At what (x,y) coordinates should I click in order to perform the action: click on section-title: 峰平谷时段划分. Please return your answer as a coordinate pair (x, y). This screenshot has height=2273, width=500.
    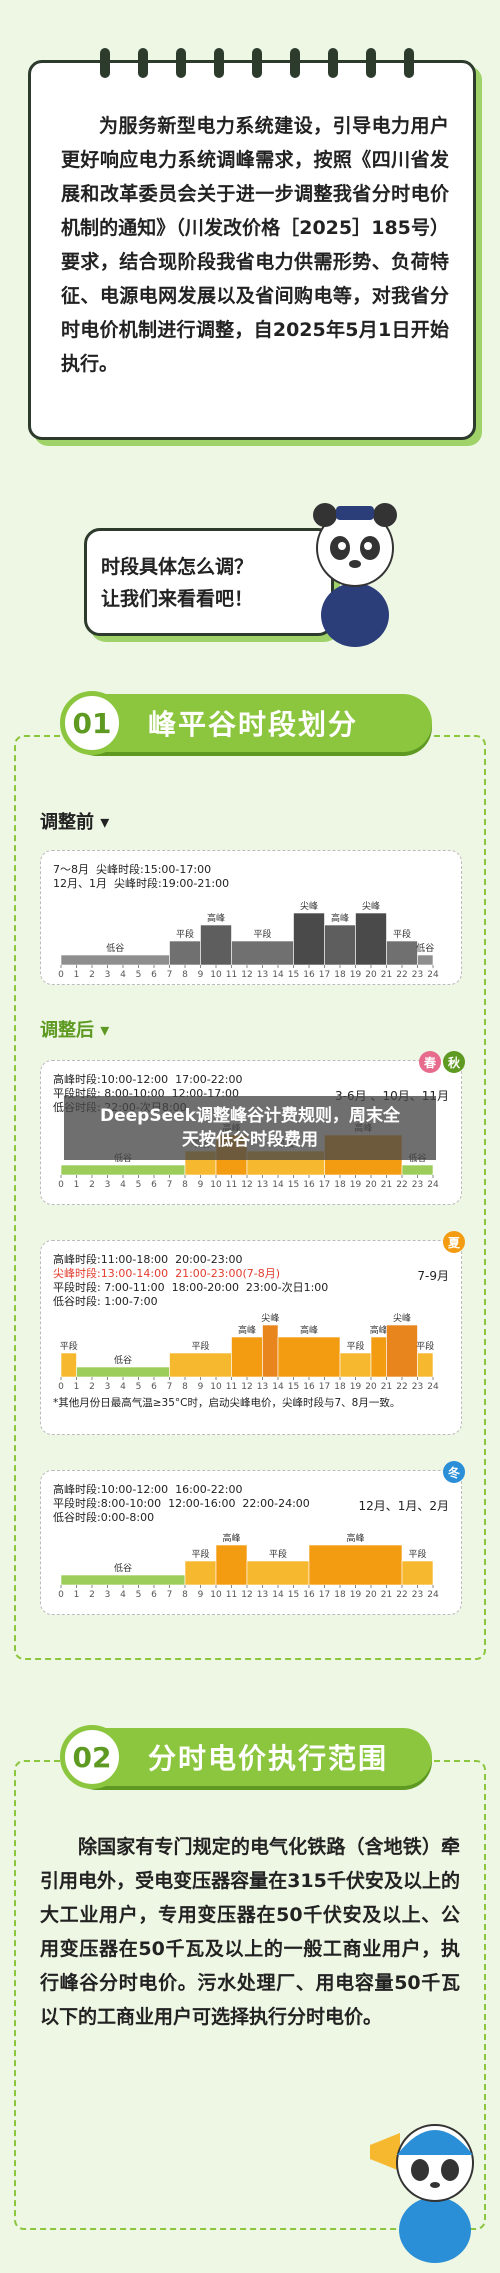
    Looking at the image, I should click on (253, 724).